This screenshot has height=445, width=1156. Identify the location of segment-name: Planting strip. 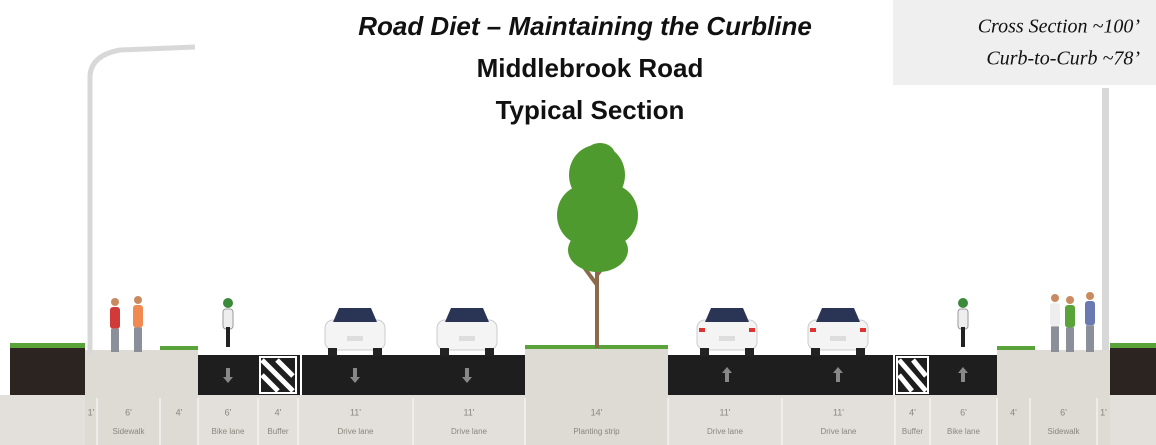
(596, 431).